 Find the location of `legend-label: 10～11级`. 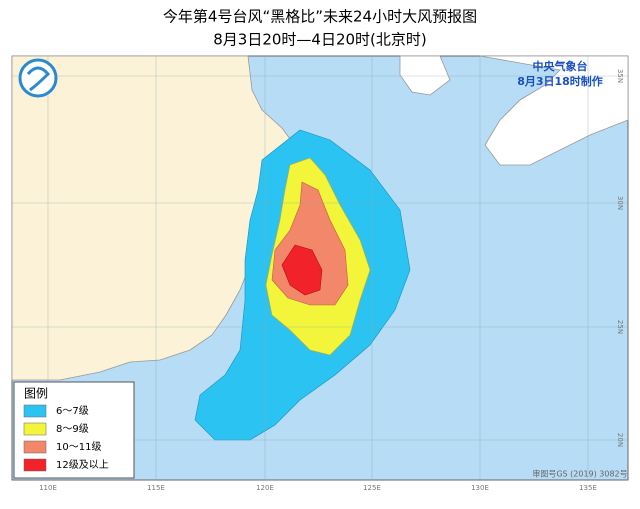

legend-label: 10～11级 is located at coordinates (78, 447).